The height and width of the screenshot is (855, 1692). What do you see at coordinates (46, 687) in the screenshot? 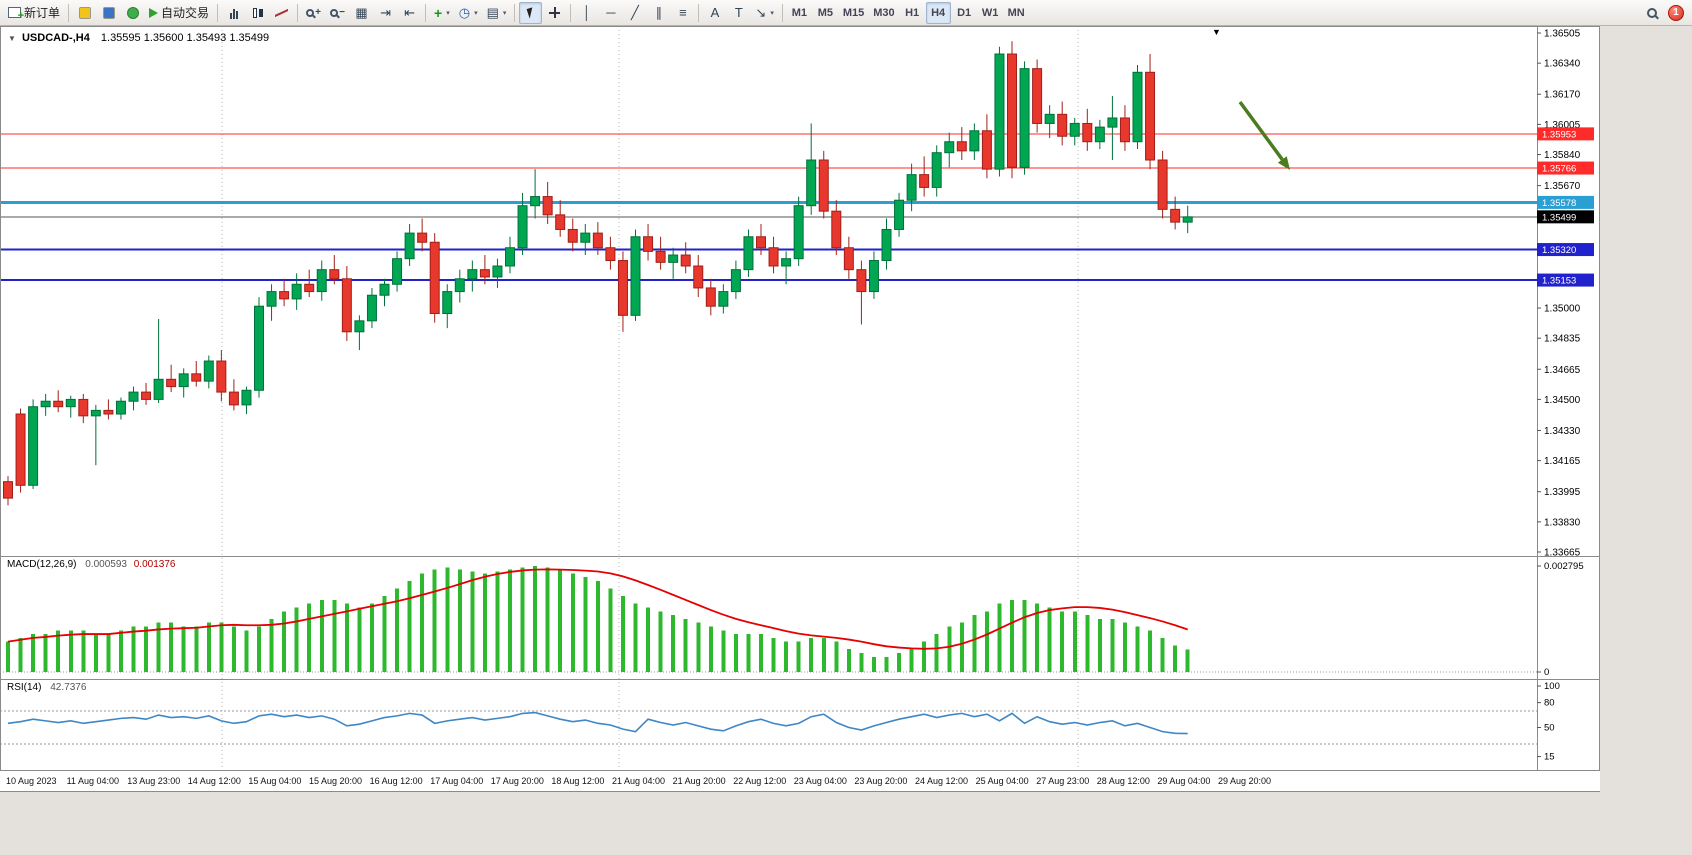
I see `rsi-header: RSI(14) 42.7376` at bounding box center [46, 687].